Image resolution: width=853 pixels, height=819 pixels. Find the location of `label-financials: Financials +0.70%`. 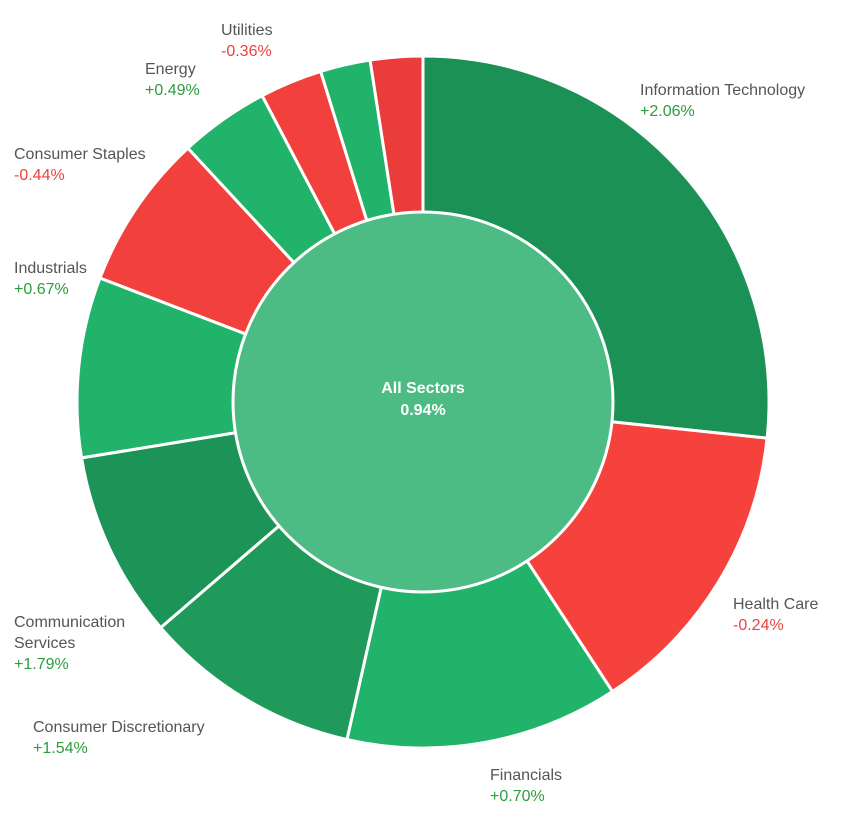

label-financials: Financials +0.70% is located at coordinates (526, 786).